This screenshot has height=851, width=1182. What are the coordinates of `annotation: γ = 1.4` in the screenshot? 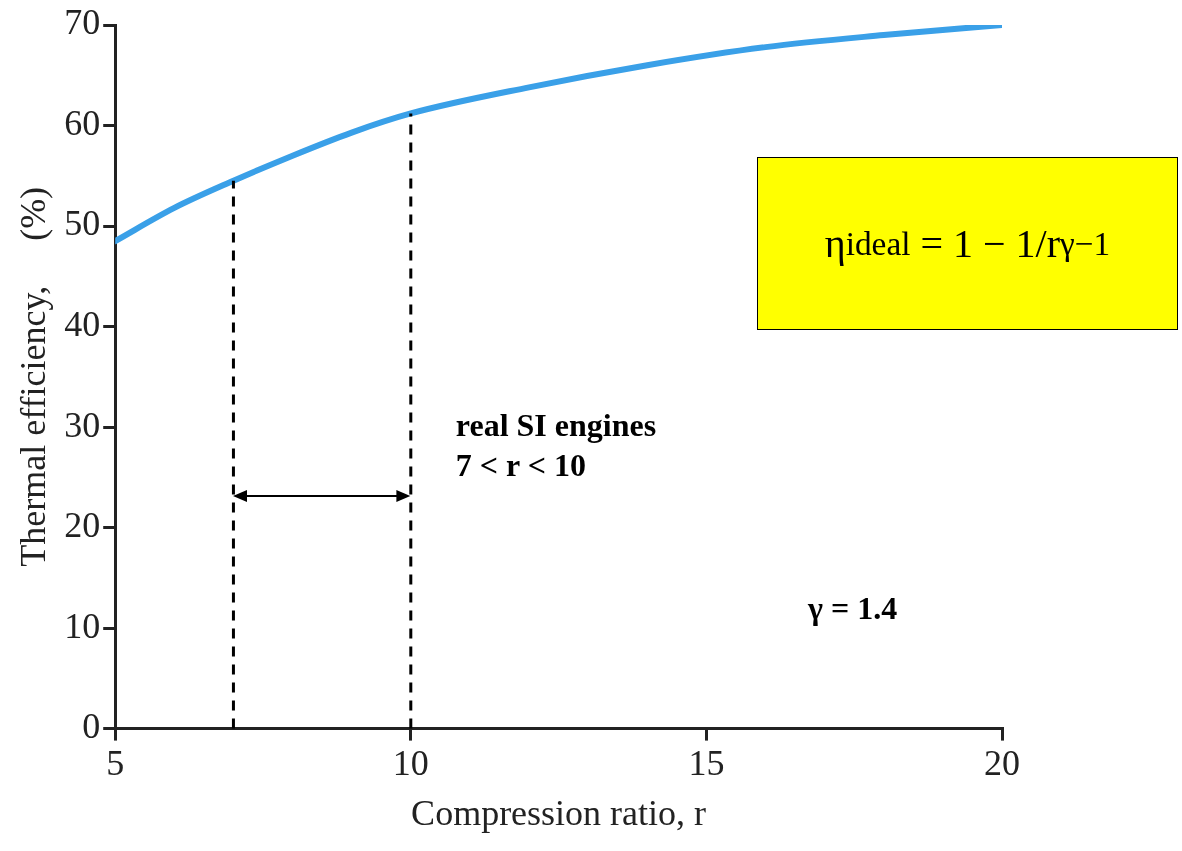 It's located at (853, 608).